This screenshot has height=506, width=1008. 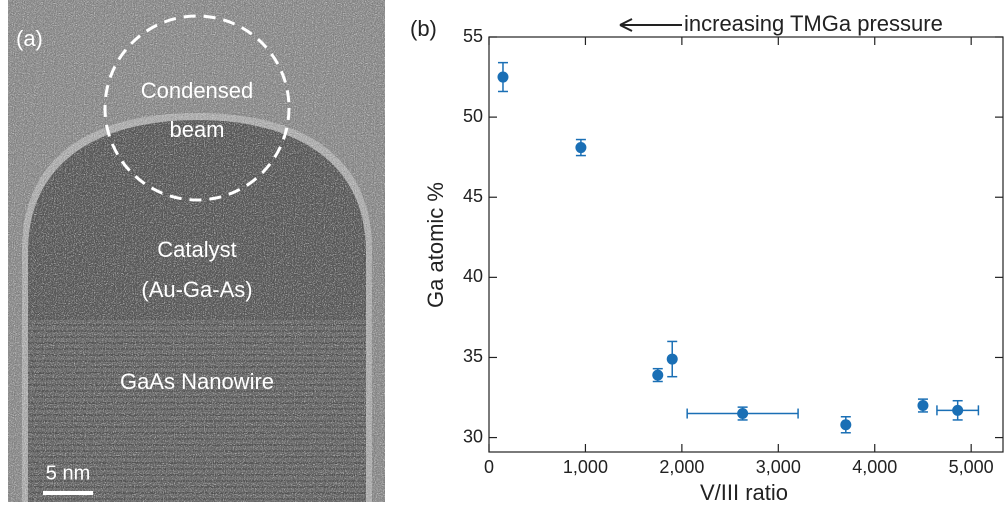 I want to click on y-tick-label: 40, so click(x=473, y=276).